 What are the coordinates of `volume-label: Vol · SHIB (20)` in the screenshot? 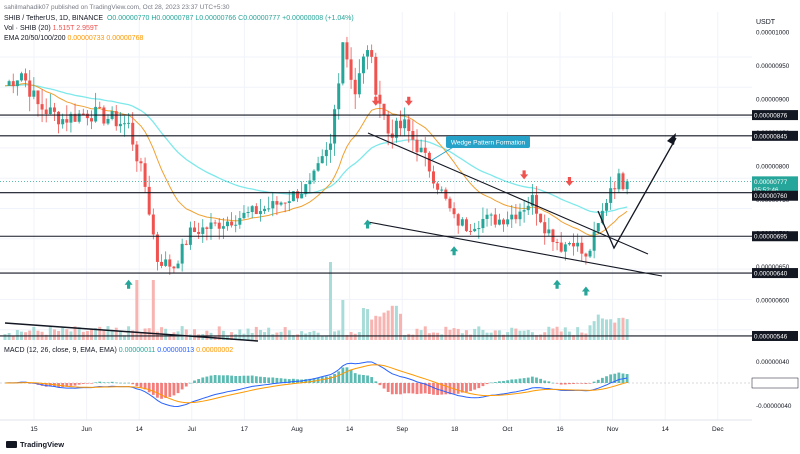 It's located at (27, 28).